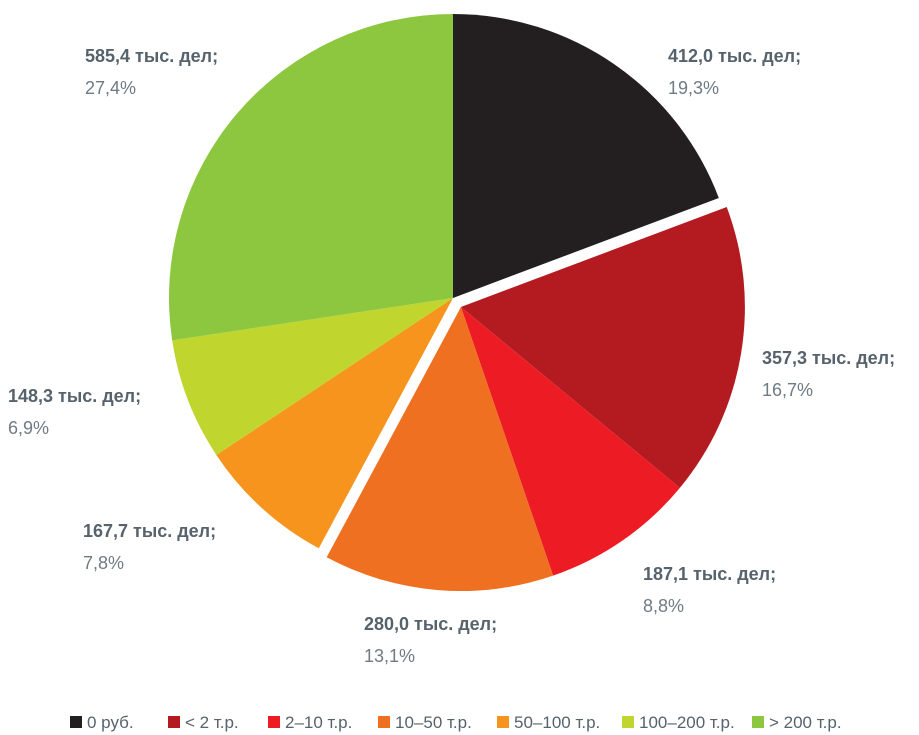 This screenshot has width=919, height=735. What do you see at coordinates (74, 396) in the screenshot?
I see `value-label: 148,3 тыс. дел;` at bounding box center [74, 396].